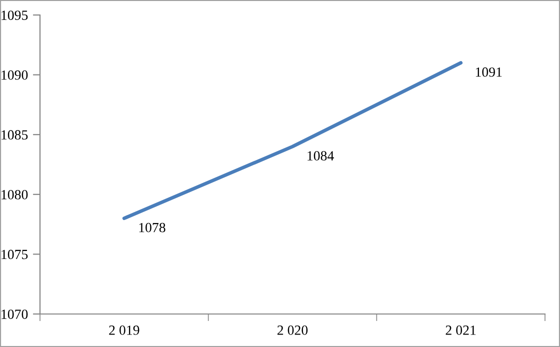 The height and width of the screenshot is (347, 560). Describe the element at coordinates (15, 195) in the screenshot. I see `y-tick-label: 1080` at that location.